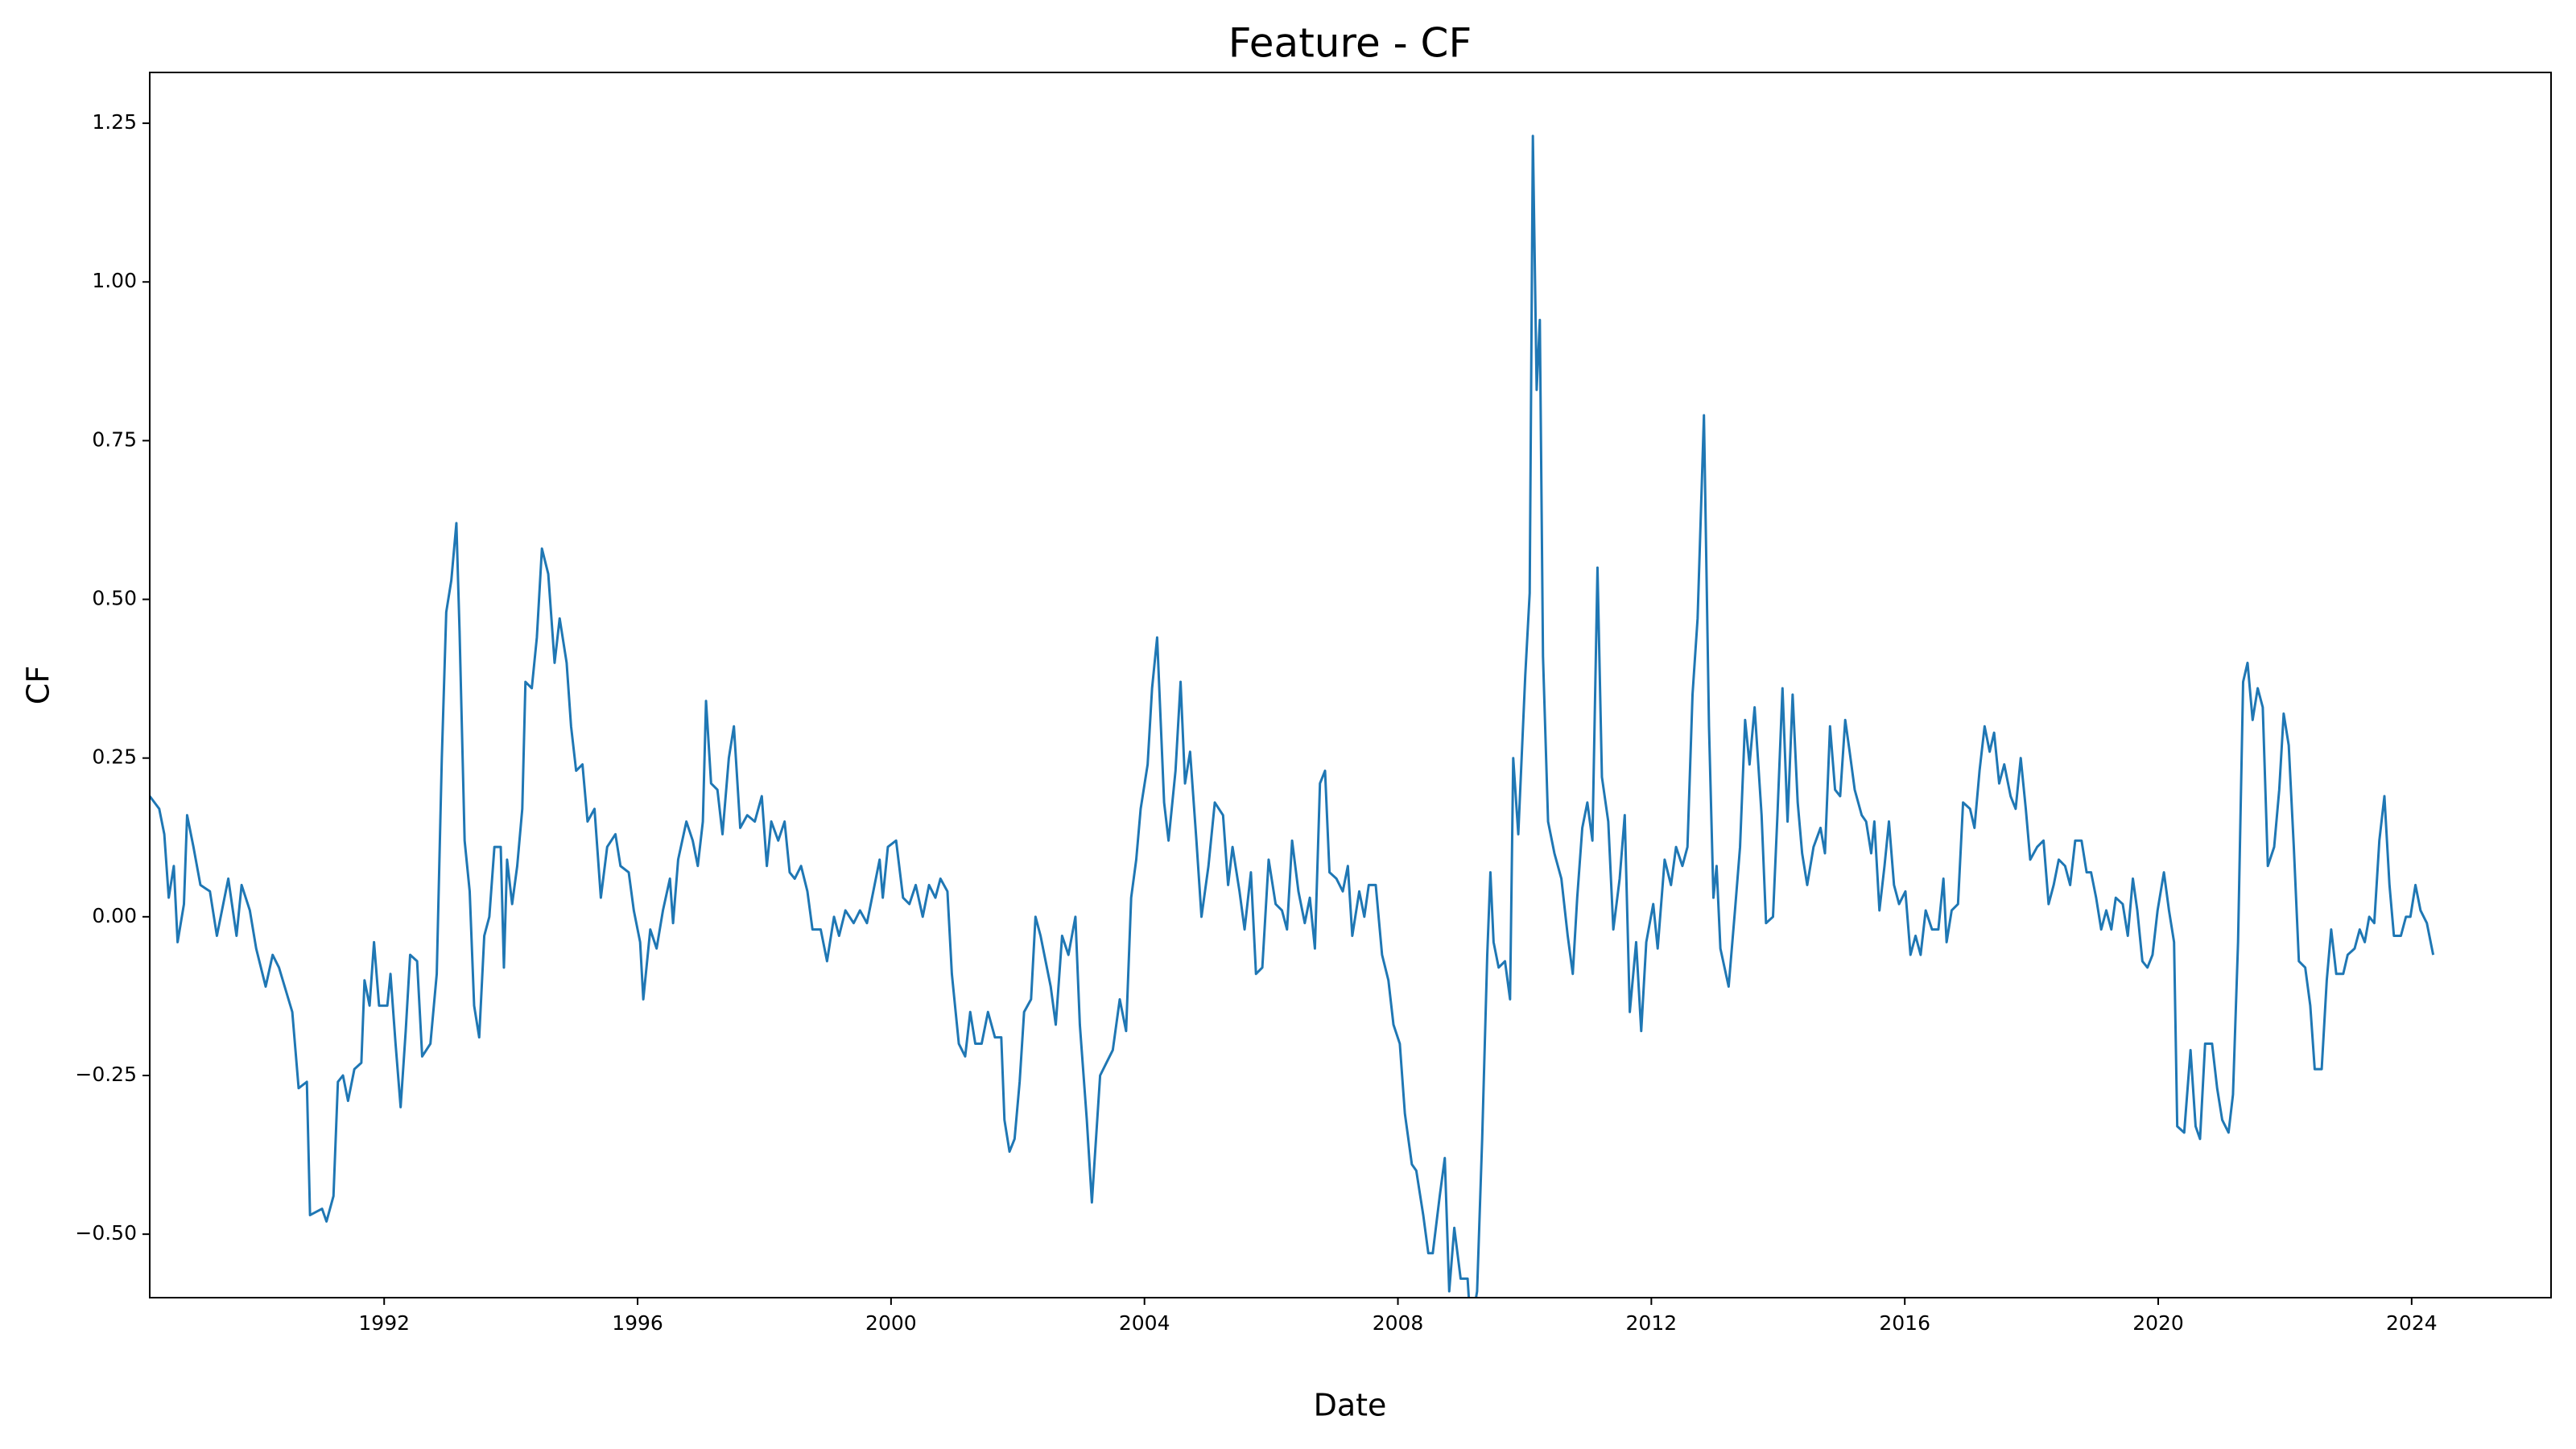  I want to click on x-tick-label: 2020, so click(2158, 1323).